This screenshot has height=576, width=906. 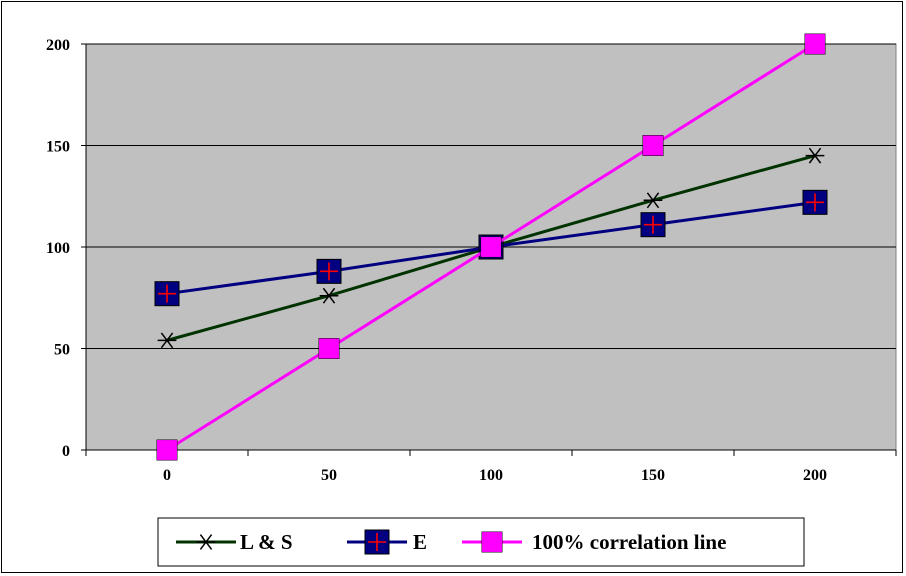 I want to click on y-tick-label-150: 150, so click(x=58, y=147).